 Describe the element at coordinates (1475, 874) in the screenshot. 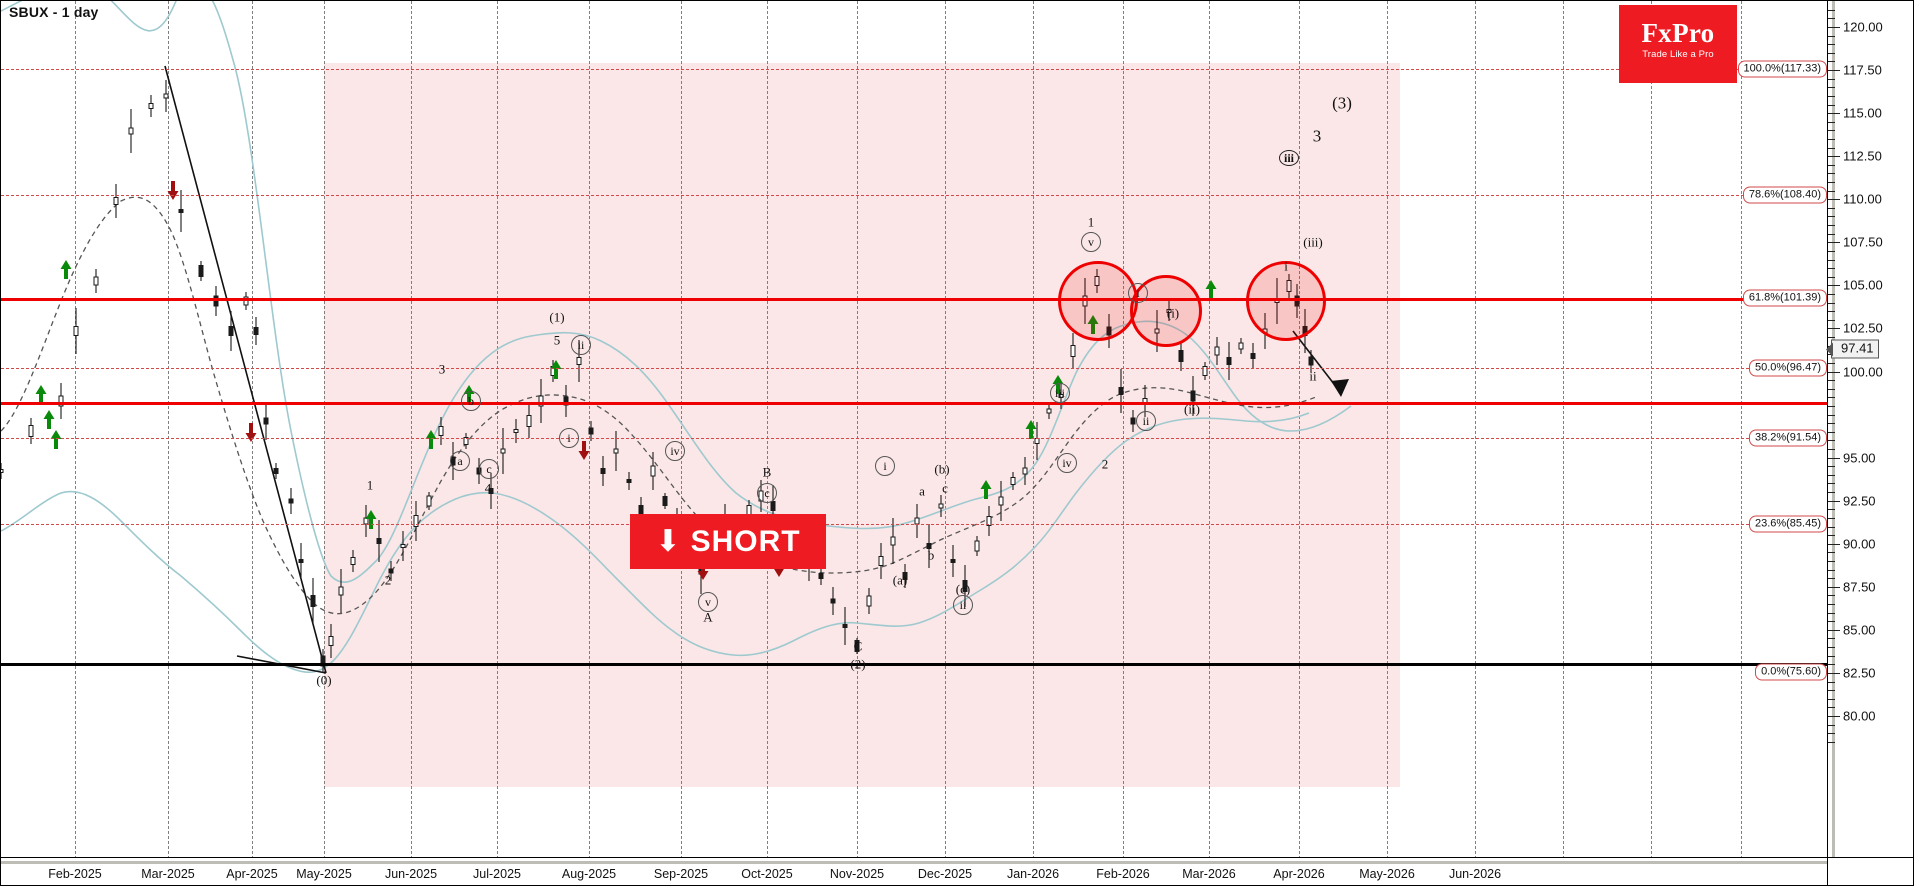

I see `date-tick-label: Jun-2026` at that location.